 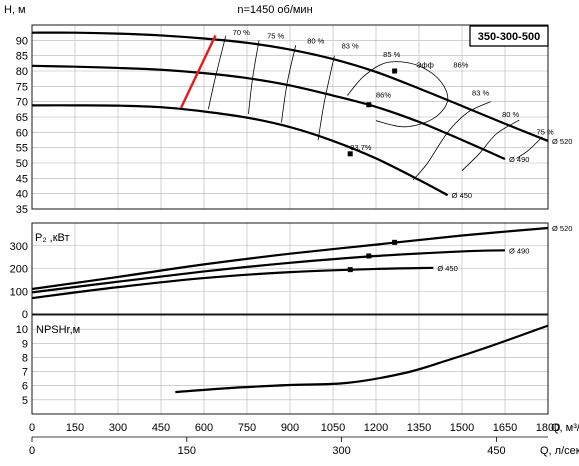 What do you see at coordinates (204, 428) in the screenshot?
I see `q-m3h-tick-600: 600` at bounding box center [204, 428].